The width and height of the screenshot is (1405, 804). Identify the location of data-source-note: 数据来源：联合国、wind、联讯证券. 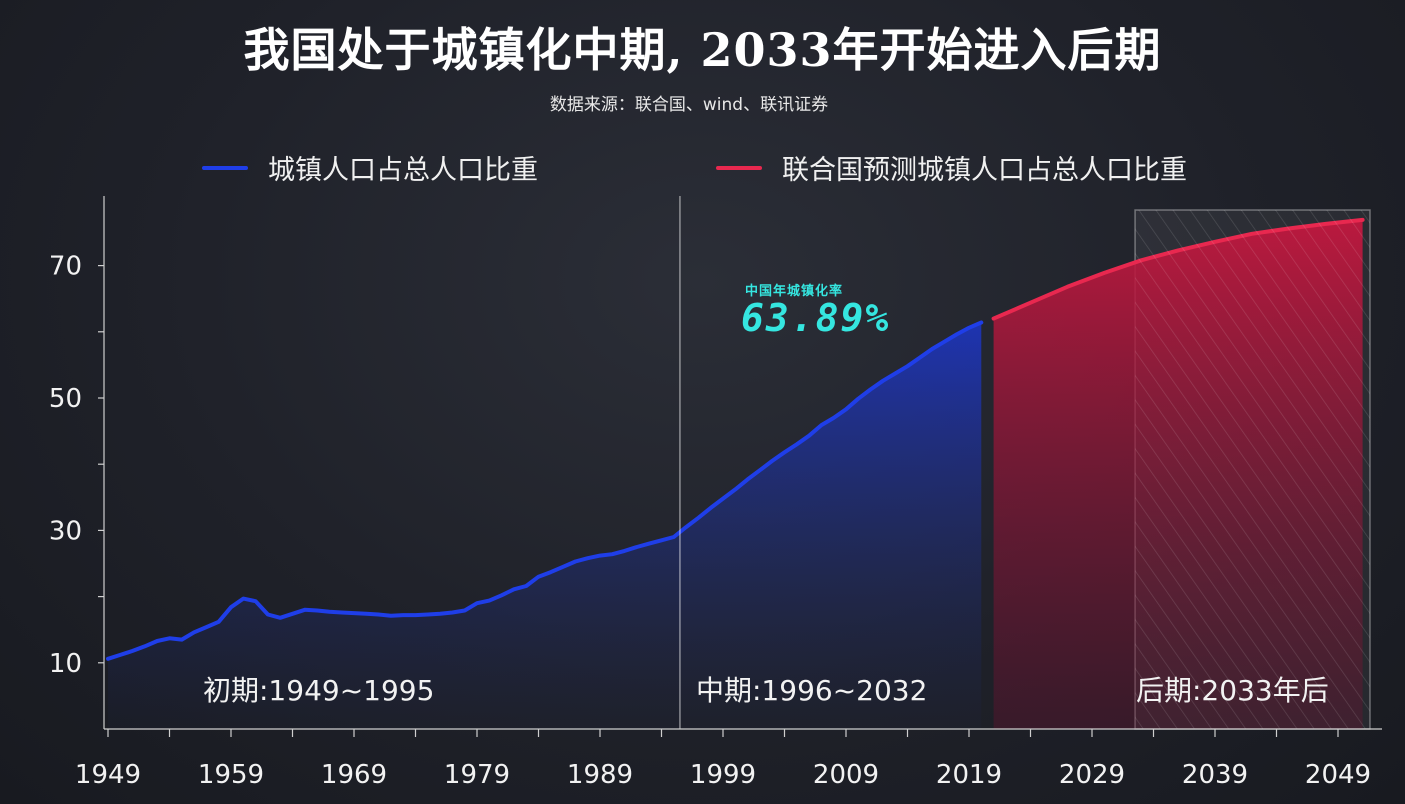
(689, 105).